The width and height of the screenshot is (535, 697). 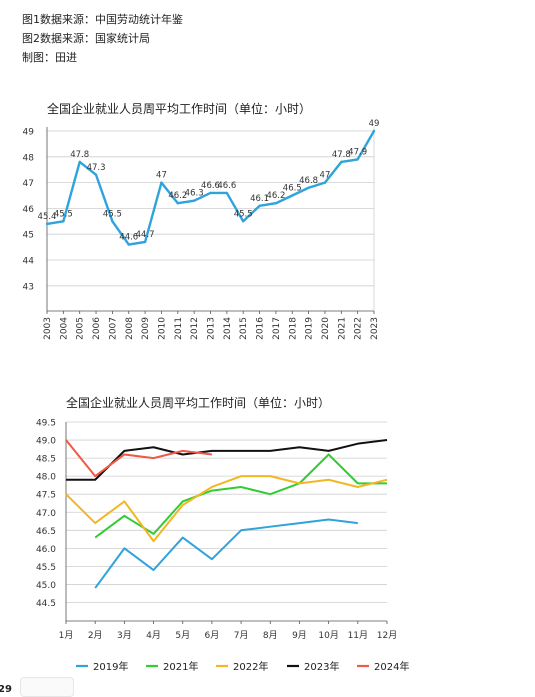 I want to click on chart1-xtick-label: 2011, so click(x=179, y=328).